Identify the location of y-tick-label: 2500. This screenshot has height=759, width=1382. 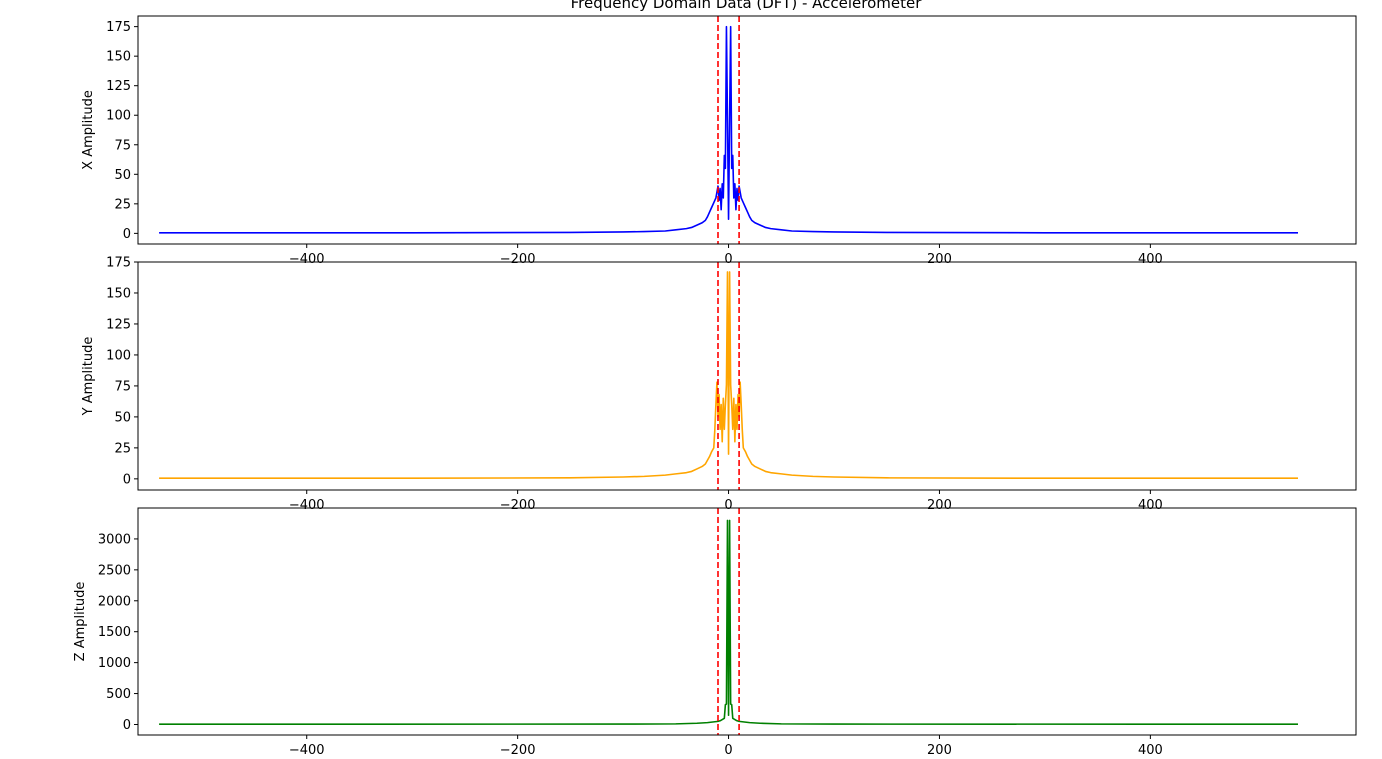
(114, 570).